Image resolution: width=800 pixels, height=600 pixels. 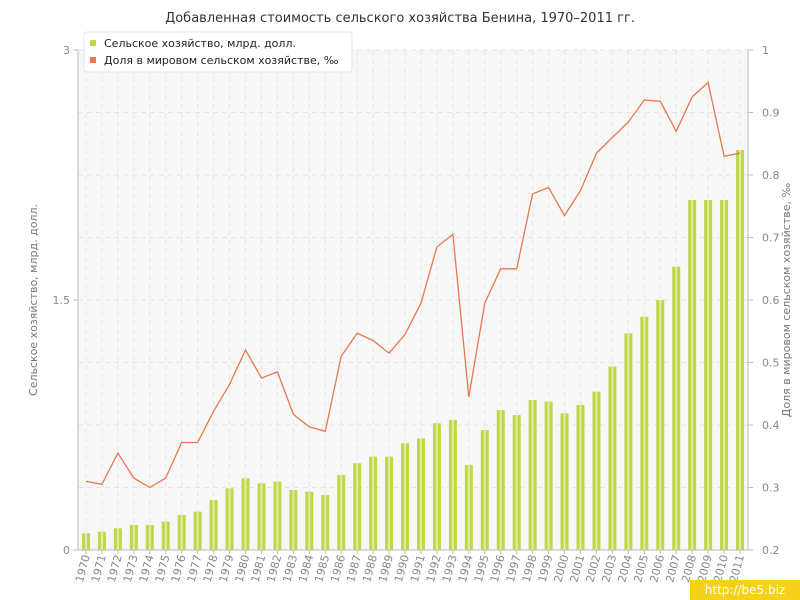 I want to click on y-right-tick-label: 0.5, so click(x=771, y=363).